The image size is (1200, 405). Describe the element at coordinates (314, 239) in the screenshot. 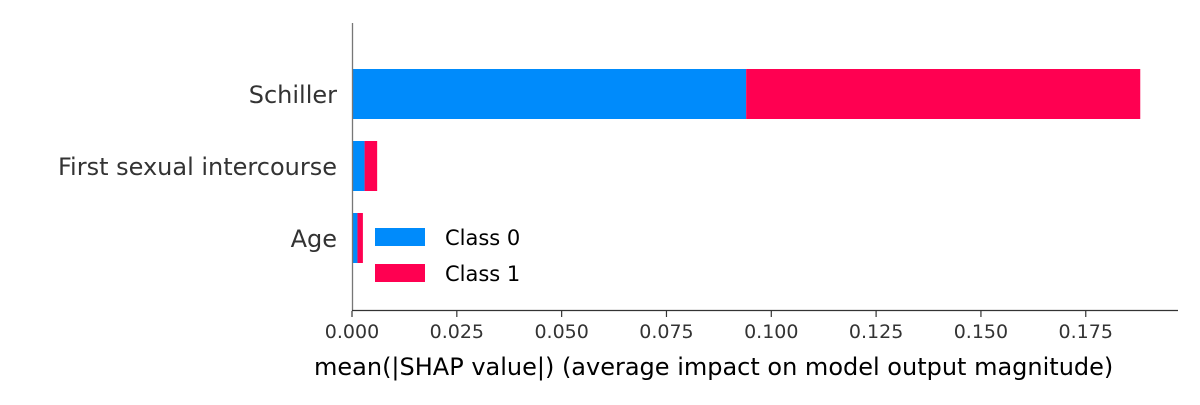

I see `category-label: Age` at that location.